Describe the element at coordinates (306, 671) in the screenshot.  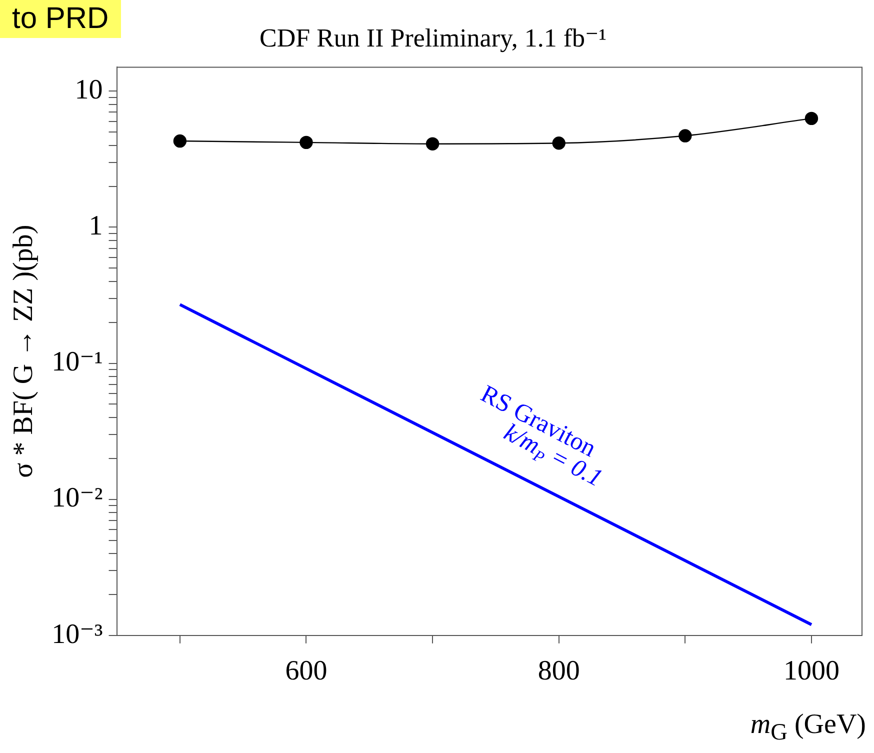
I see `x-tick-label: 600` at that location.